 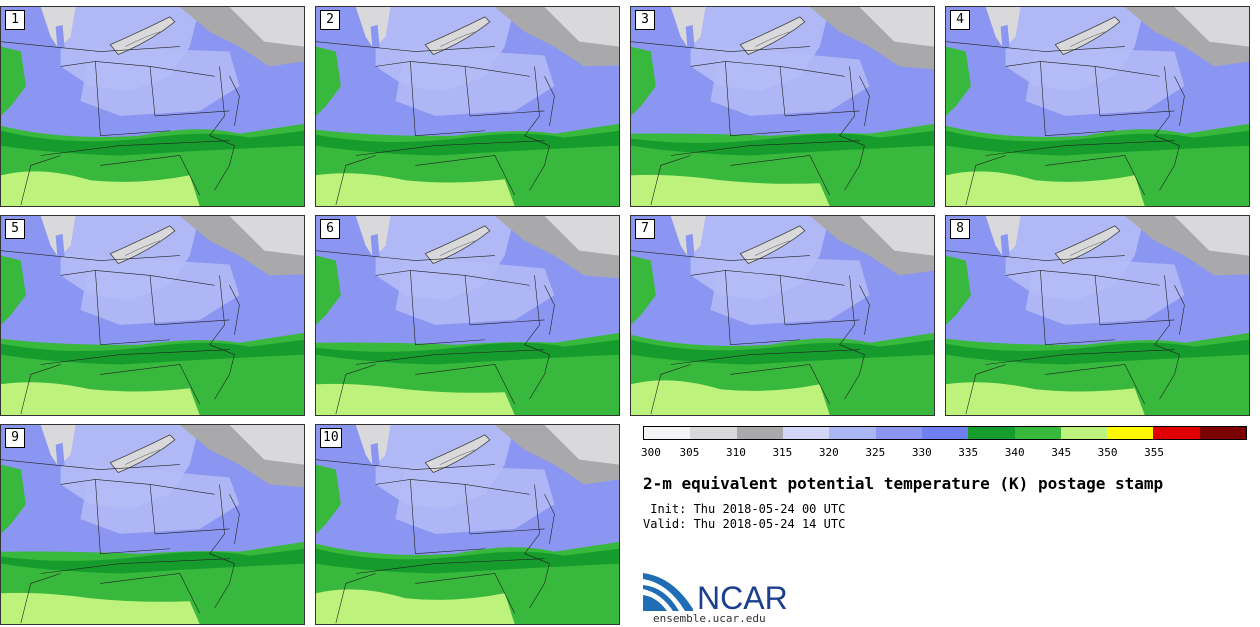 What do you see at coordinates (1154, 452) in the screenshot?
I see `colorbar-tick-label: 355` at bounding box center [1154, 452].